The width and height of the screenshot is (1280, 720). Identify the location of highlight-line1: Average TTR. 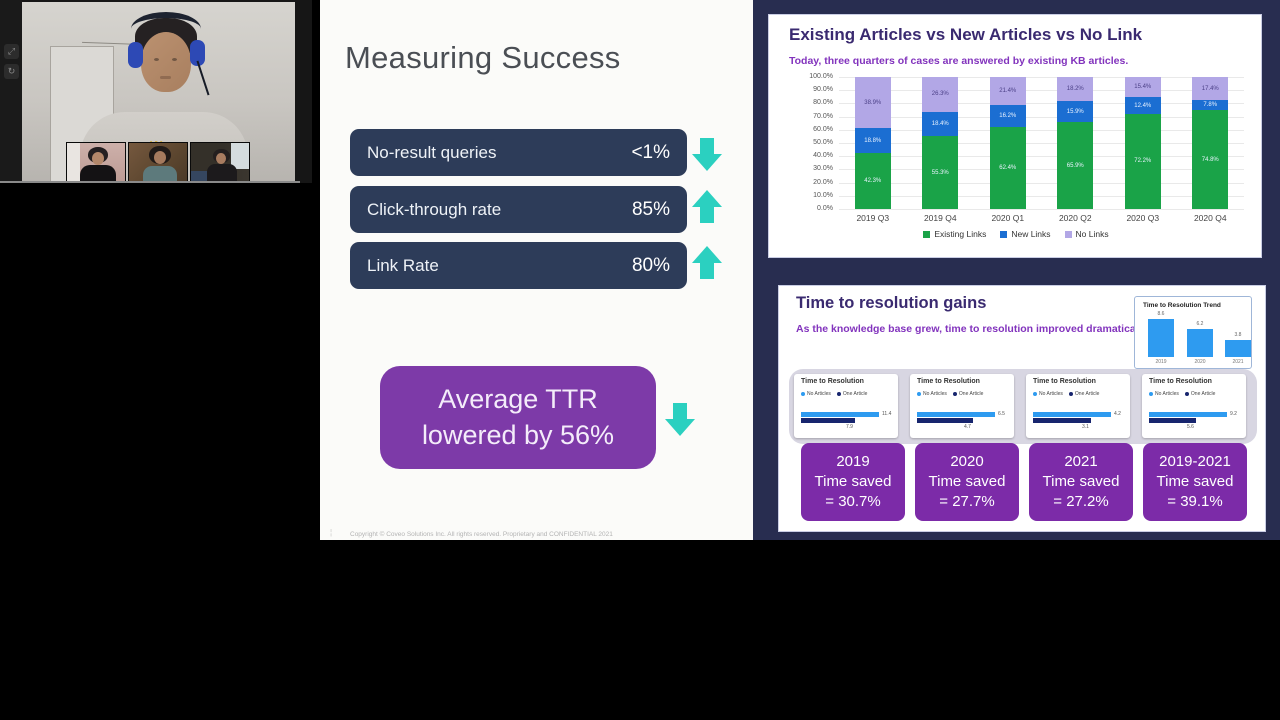
(518, 399).